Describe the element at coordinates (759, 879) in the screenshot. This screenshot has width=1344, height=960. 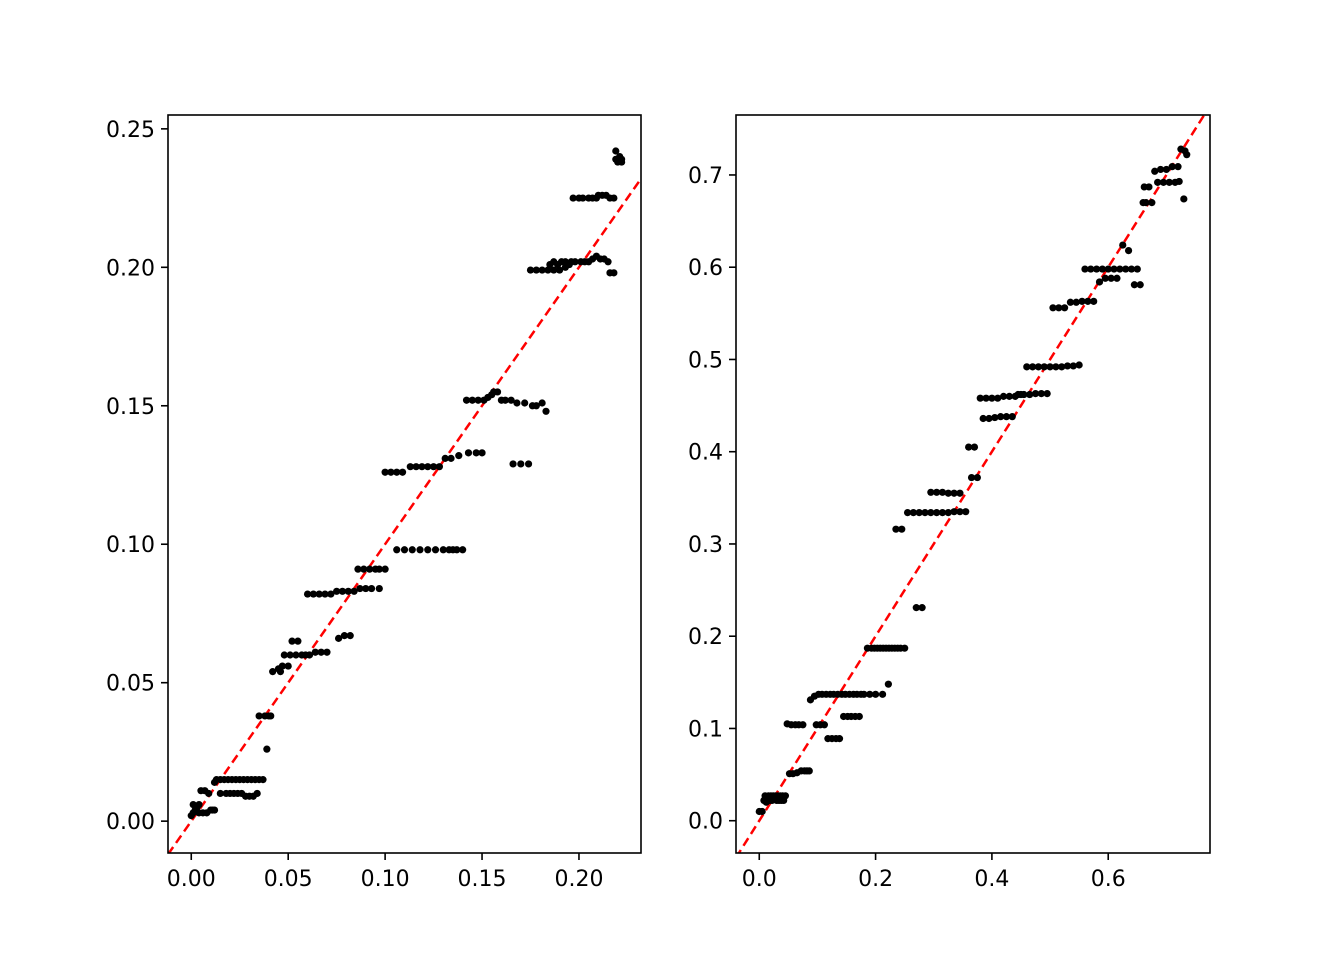
I see `right-x-tick-label: 0.0` at that location.